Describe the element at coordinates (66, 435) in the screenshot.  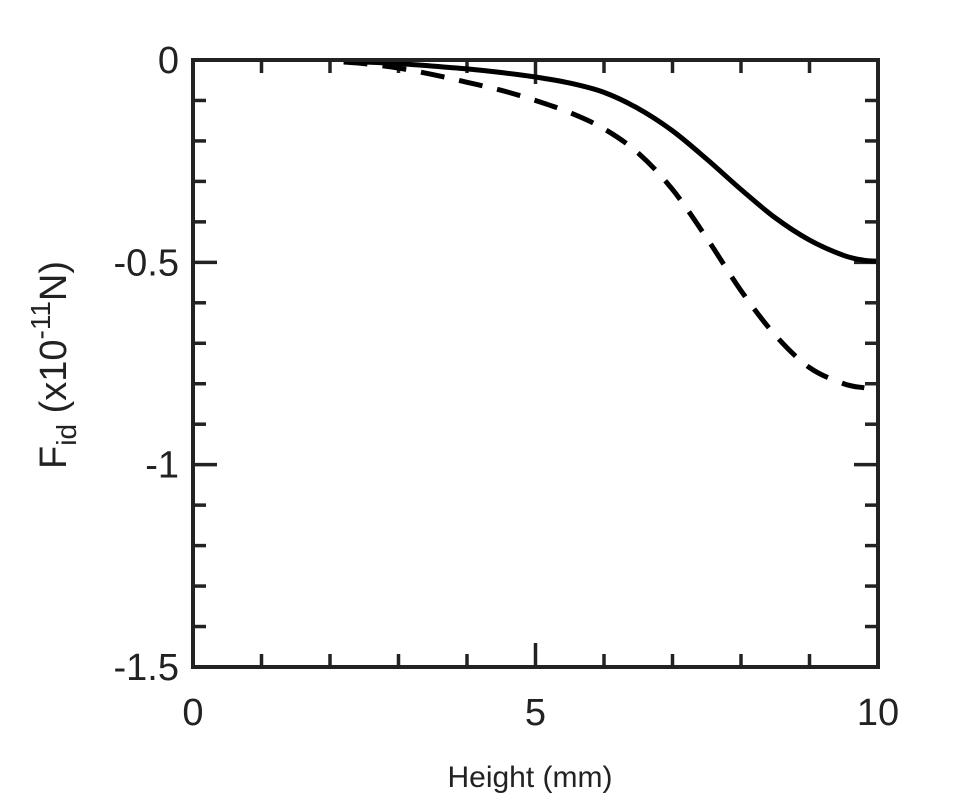
I see `y-label-sub: id` at that location.